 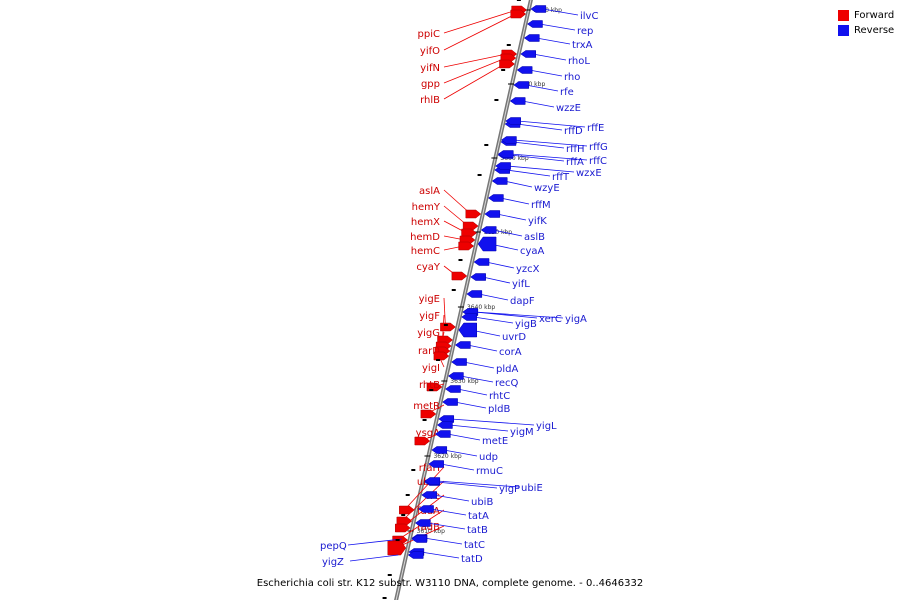 I want to click on reverse-gene-label: wzxE, so click(x=589, y=173).